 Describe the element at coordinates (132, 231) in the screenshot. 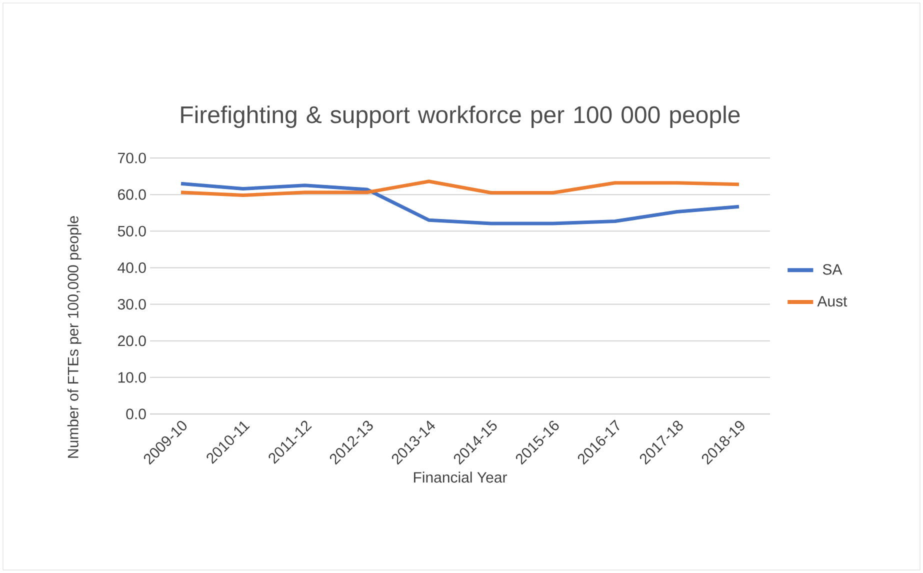

I see `y-tick-label: 50.0` at that location.